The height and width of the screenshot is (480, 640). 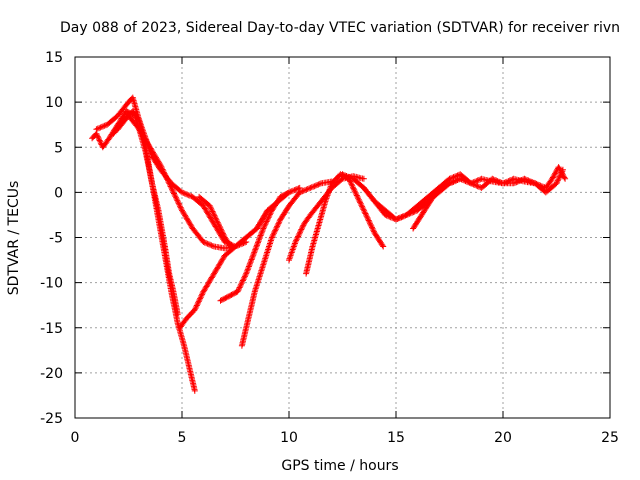 I want to click on x-tick-label: 10, so click(x=289, y=438).